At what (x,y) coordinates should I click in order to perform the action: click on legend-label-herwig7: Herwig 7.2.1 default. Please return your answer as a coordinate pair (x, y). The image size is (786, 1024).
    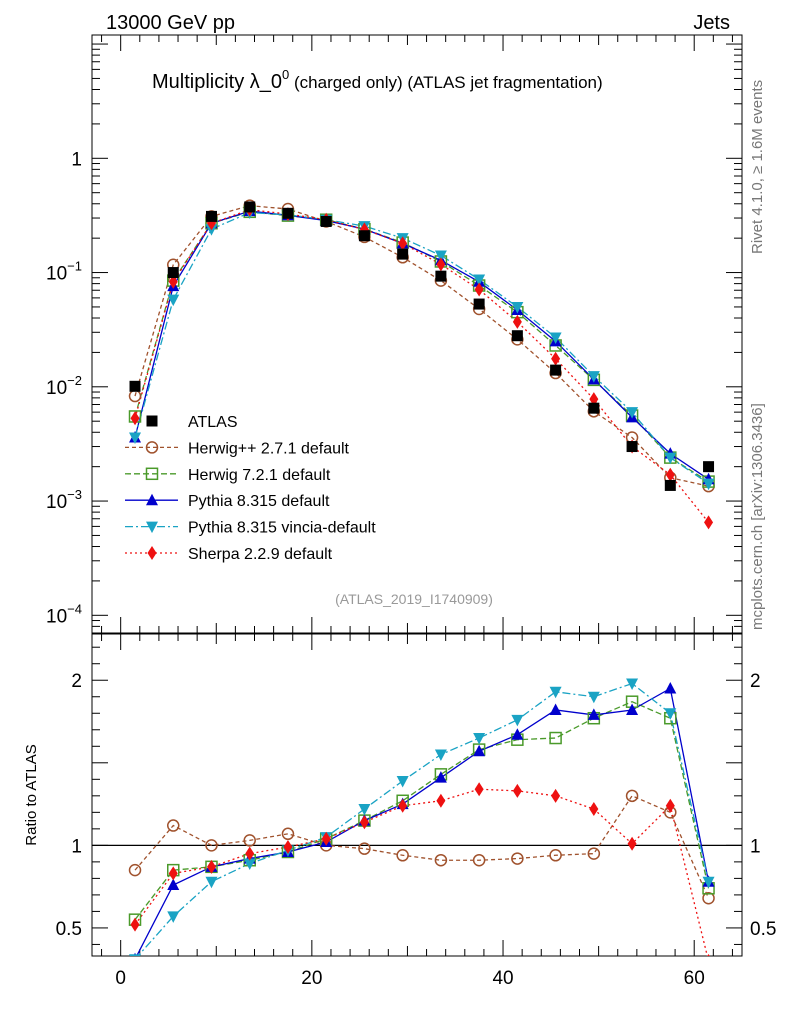
    Looking at the image, I should click on (259, 475).